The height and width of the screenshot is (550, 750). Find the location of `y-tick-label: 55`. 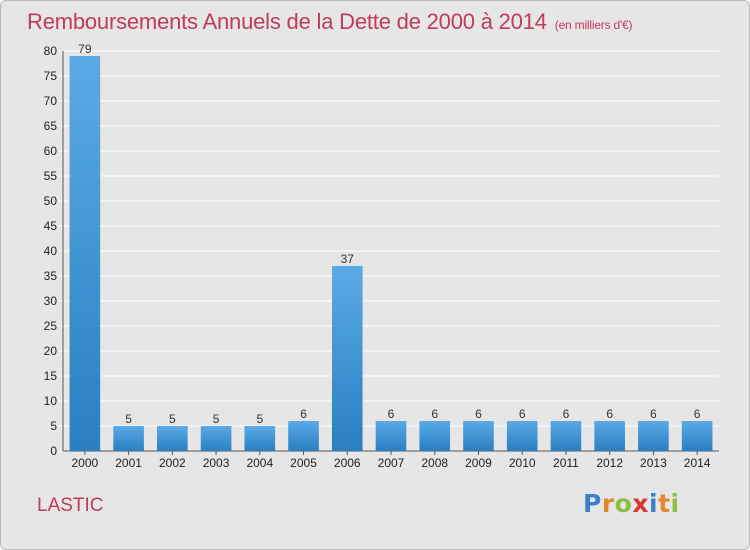

y-tick-label: 55 is located at coordinates (51, 176).